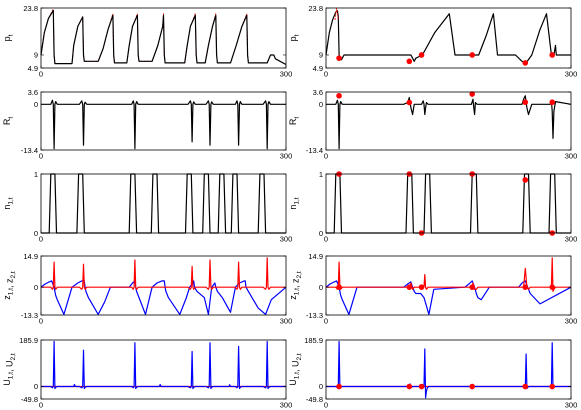 This screenshot has width=581, height=410. I want to click on series-line-z1, so click(163, 273).